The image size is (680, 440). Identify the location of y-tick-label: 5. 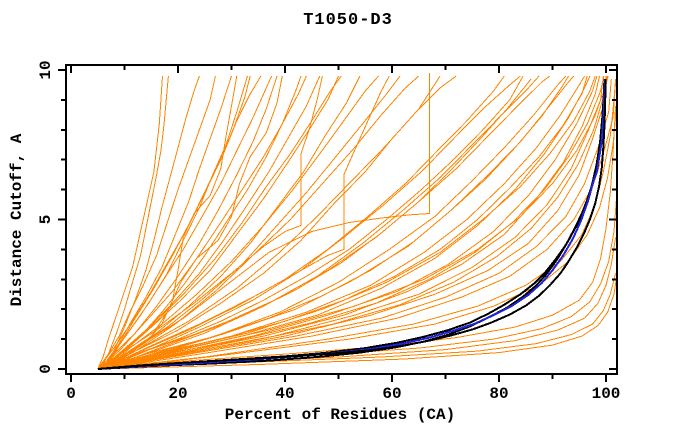
(46, 220).